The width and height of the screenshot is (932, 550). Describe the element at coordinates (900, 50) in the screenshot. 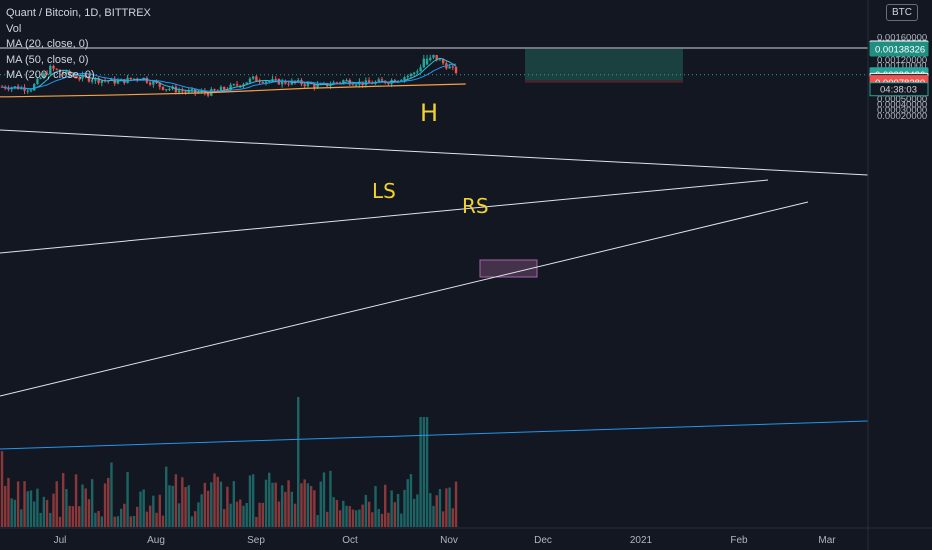

I see `price-label: 0.00138326` at that location.